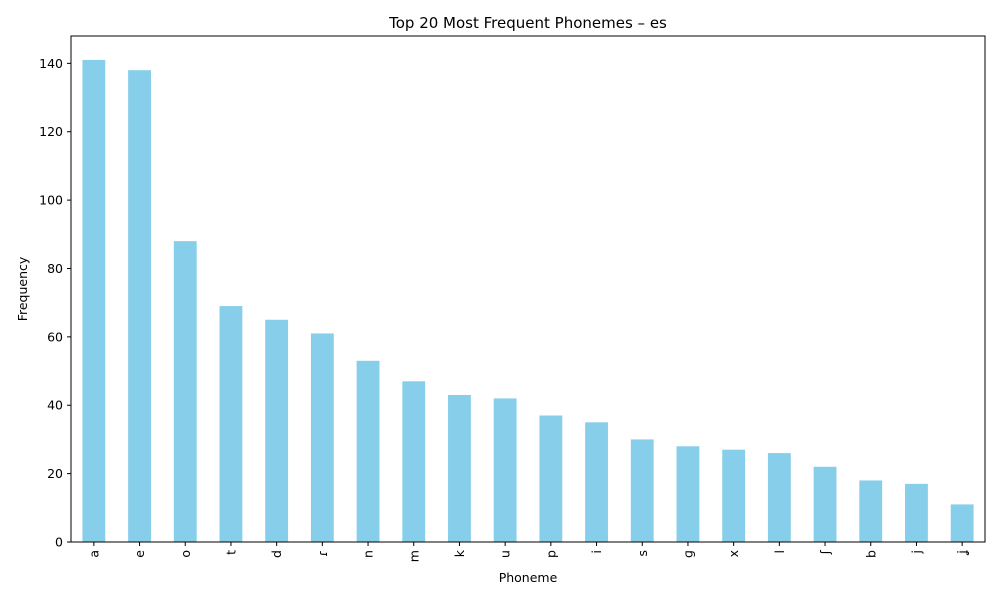  I want to click on y-tick-label-3: 60, so click(55, 336).